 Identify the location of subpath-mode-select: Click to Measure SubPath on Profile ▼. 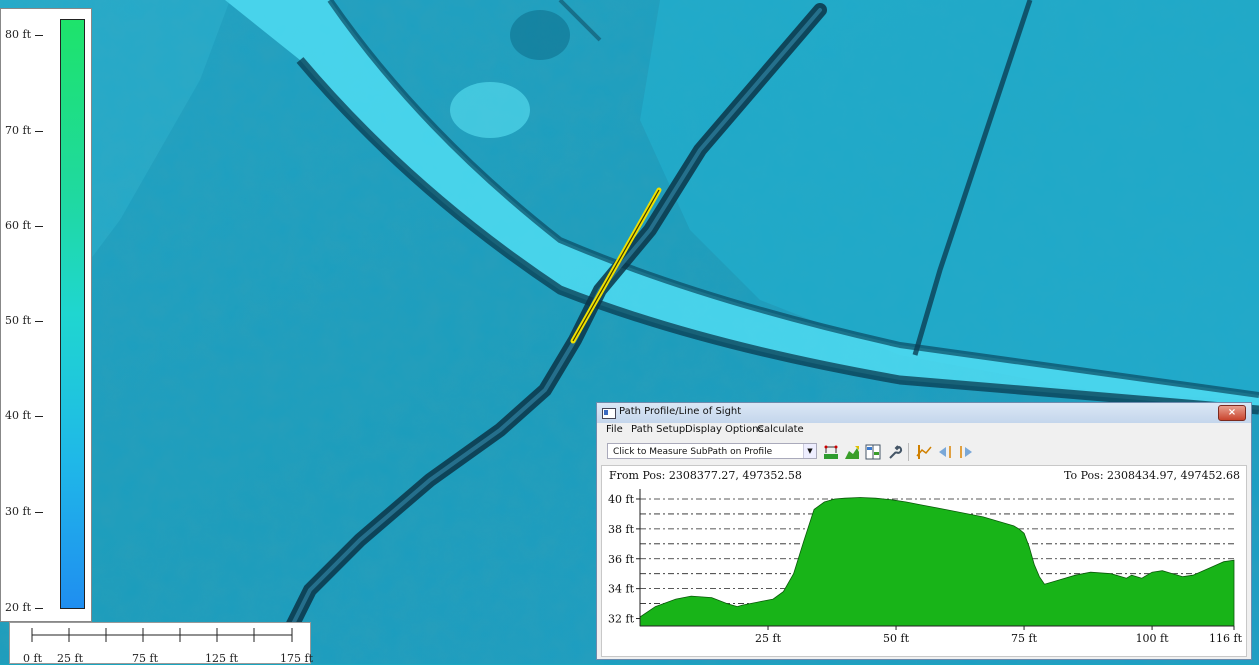
(712, 451).